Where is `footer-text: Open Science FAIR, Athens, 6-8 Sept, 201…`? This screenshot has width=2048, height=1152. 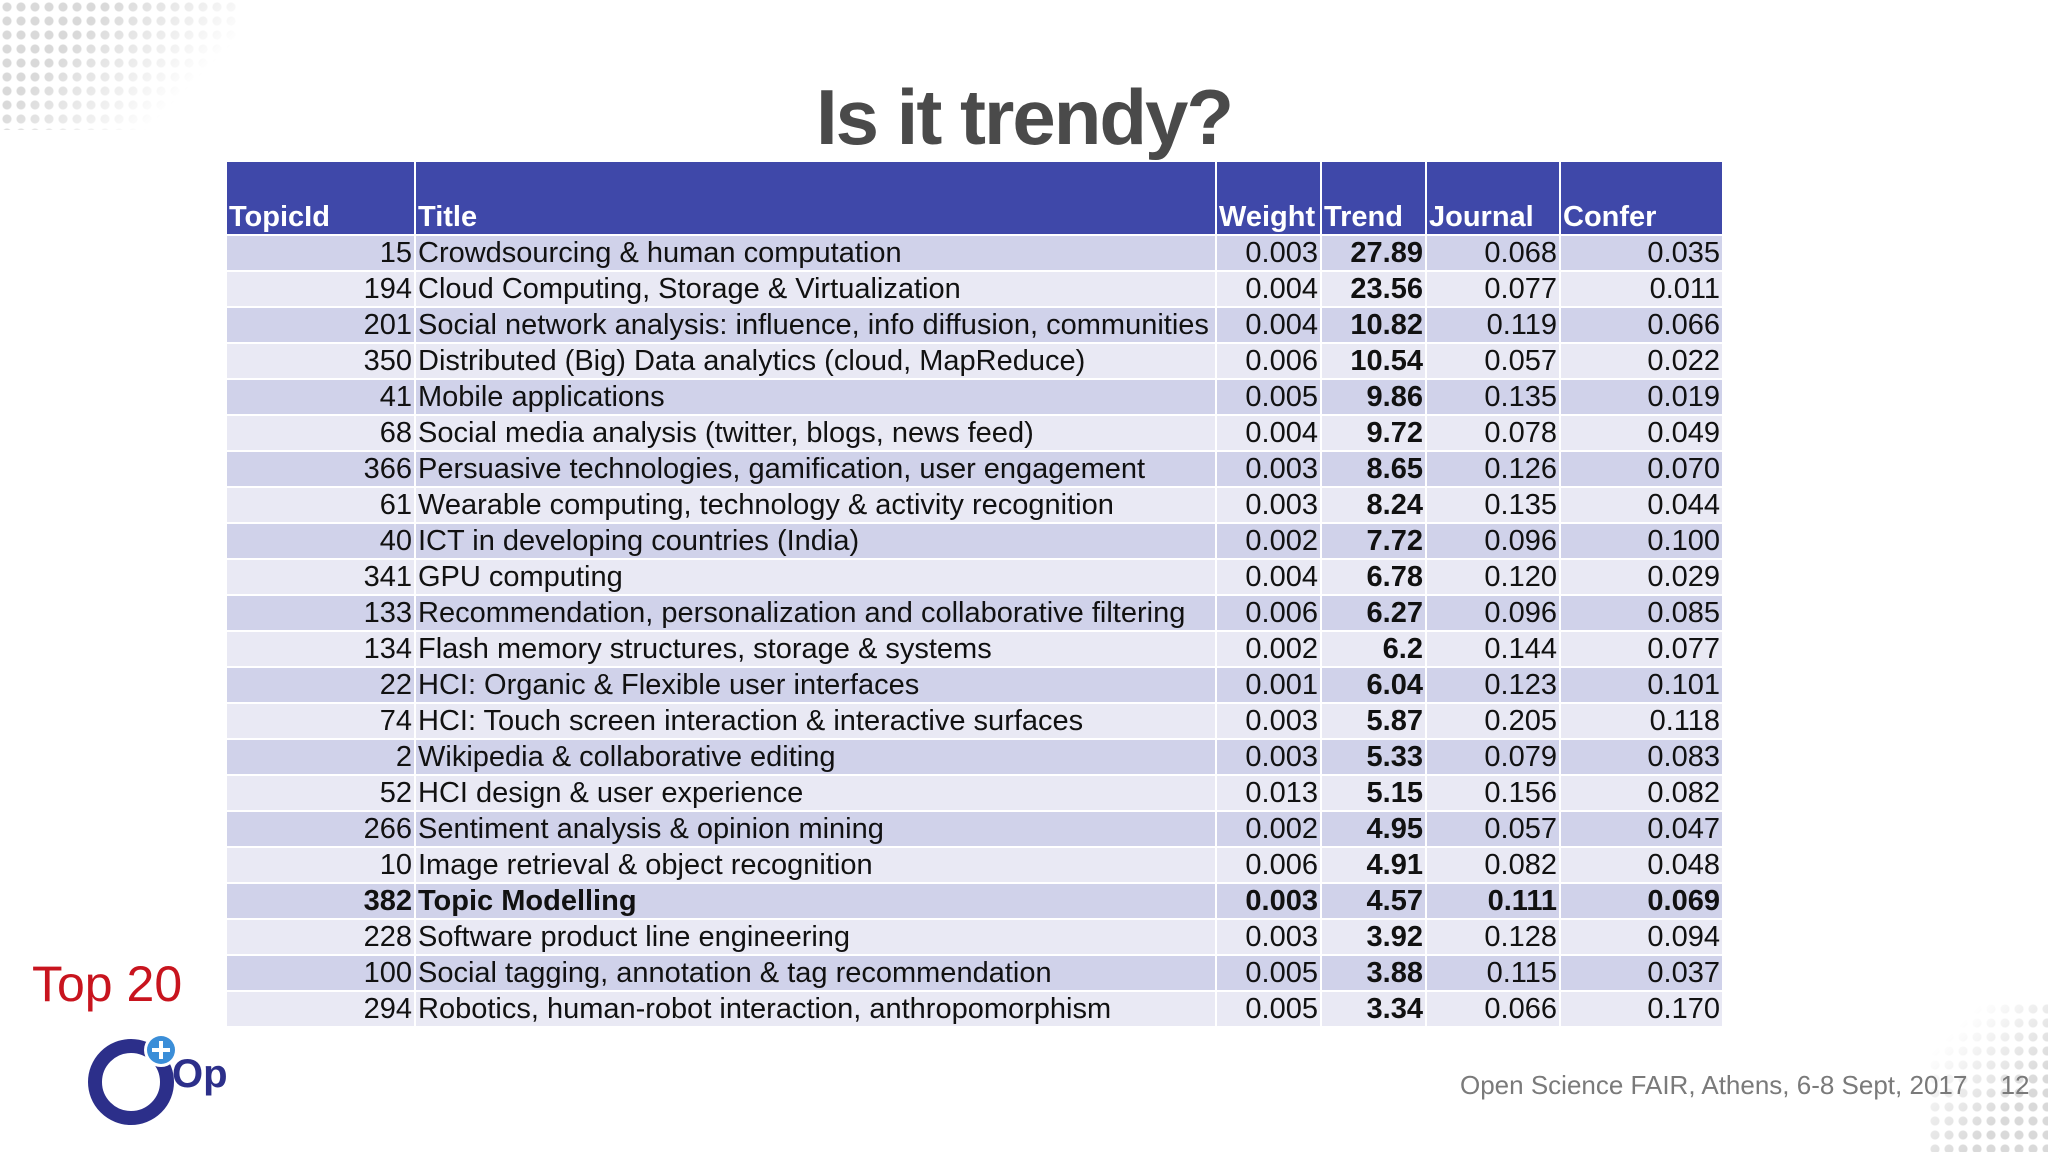
footer-text: Open Science FAIR, Athens, 6-8 Sept, 201… is located at coordinates (1714, 1085).